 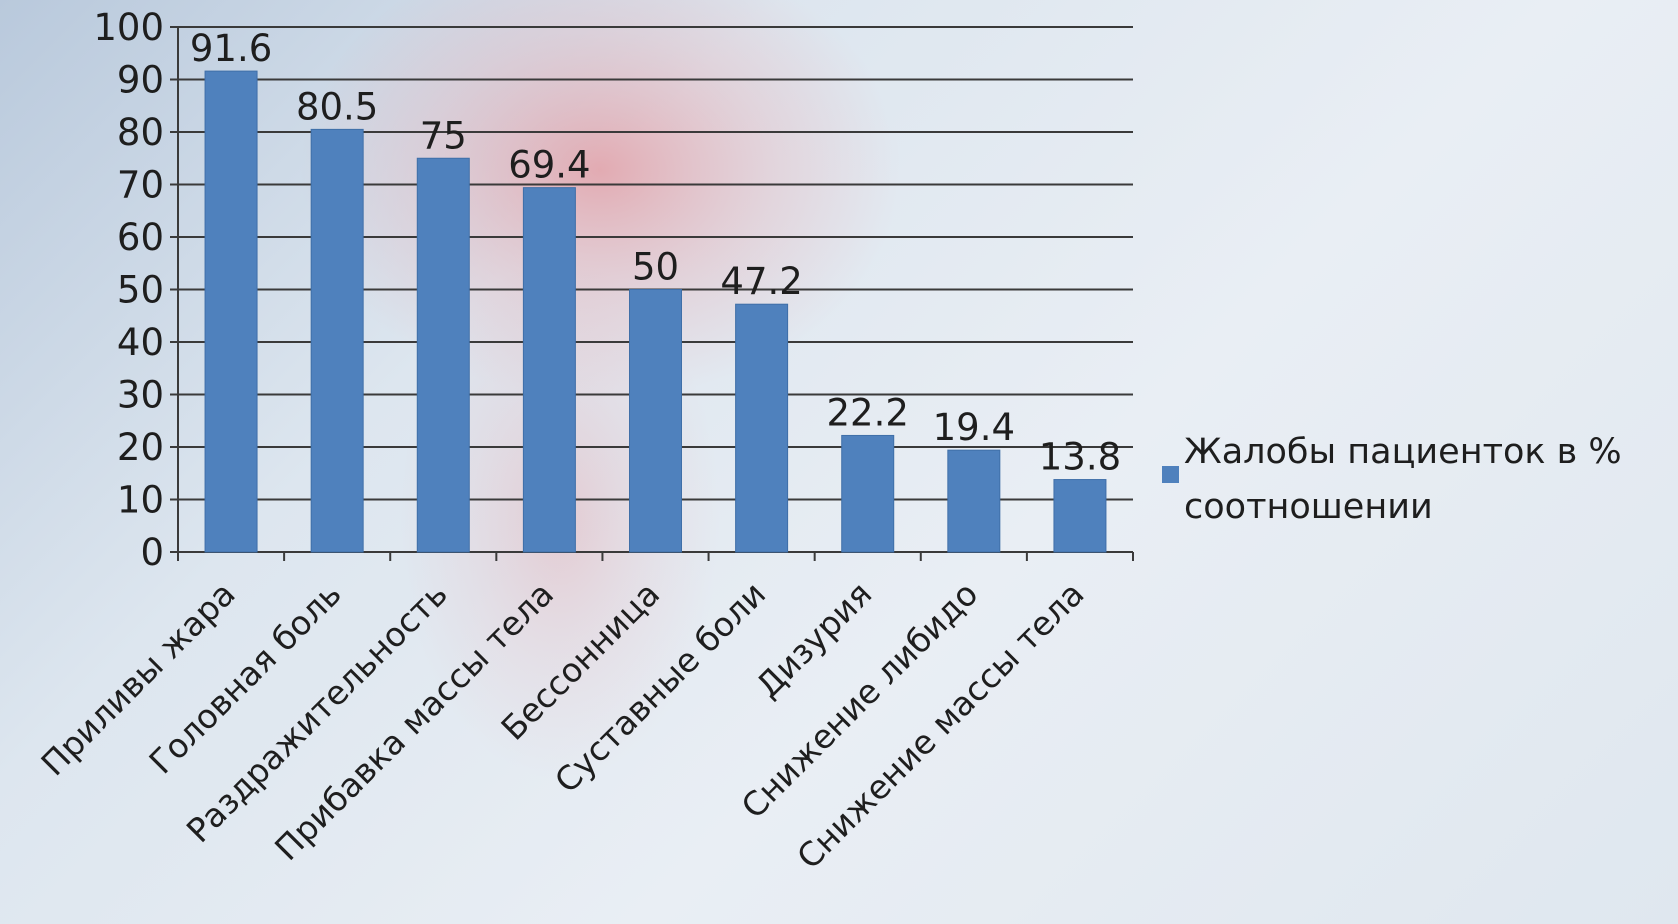 What do you see at coordinates (140, 237) in the screenshot?
I see `y-tick-label: 60` at bounding box center [140, 237].